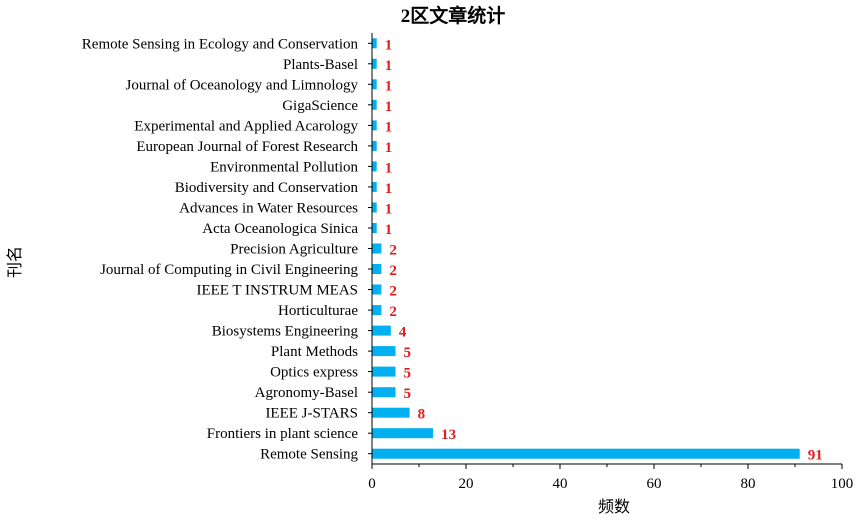 The width and height of the screenshot is (865, 525). What do you see at coordinates (372, 484) in the screenshot?
I see `x-tick-label-0: 0` at bounding box center [372, 484].